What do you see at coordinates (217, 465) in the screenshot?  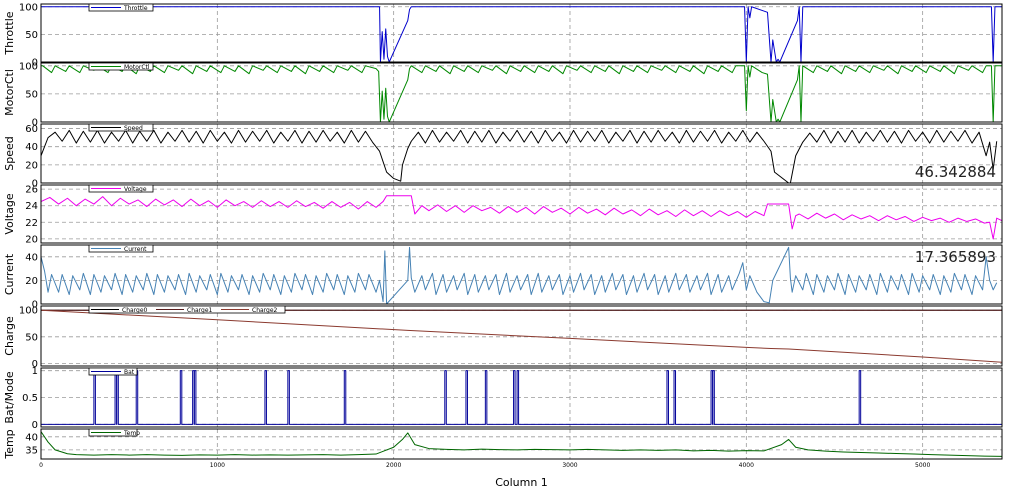 I see `x-tick-label: 1000` at bounding box center [217, 465].